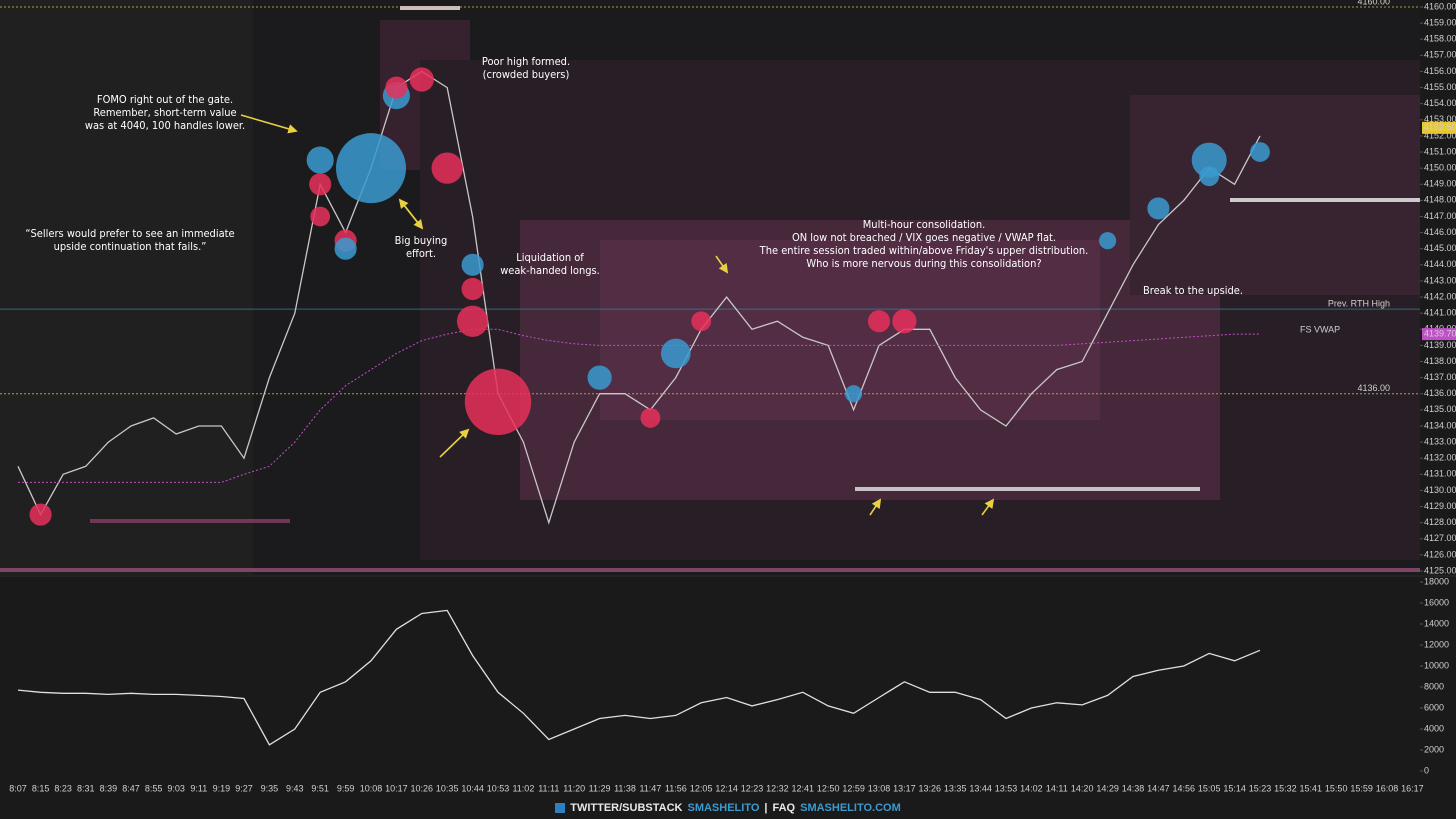  Describe the element at coordinates (498, 788) in the screenshot. I see `x-tick-label: 10:53` at that location.